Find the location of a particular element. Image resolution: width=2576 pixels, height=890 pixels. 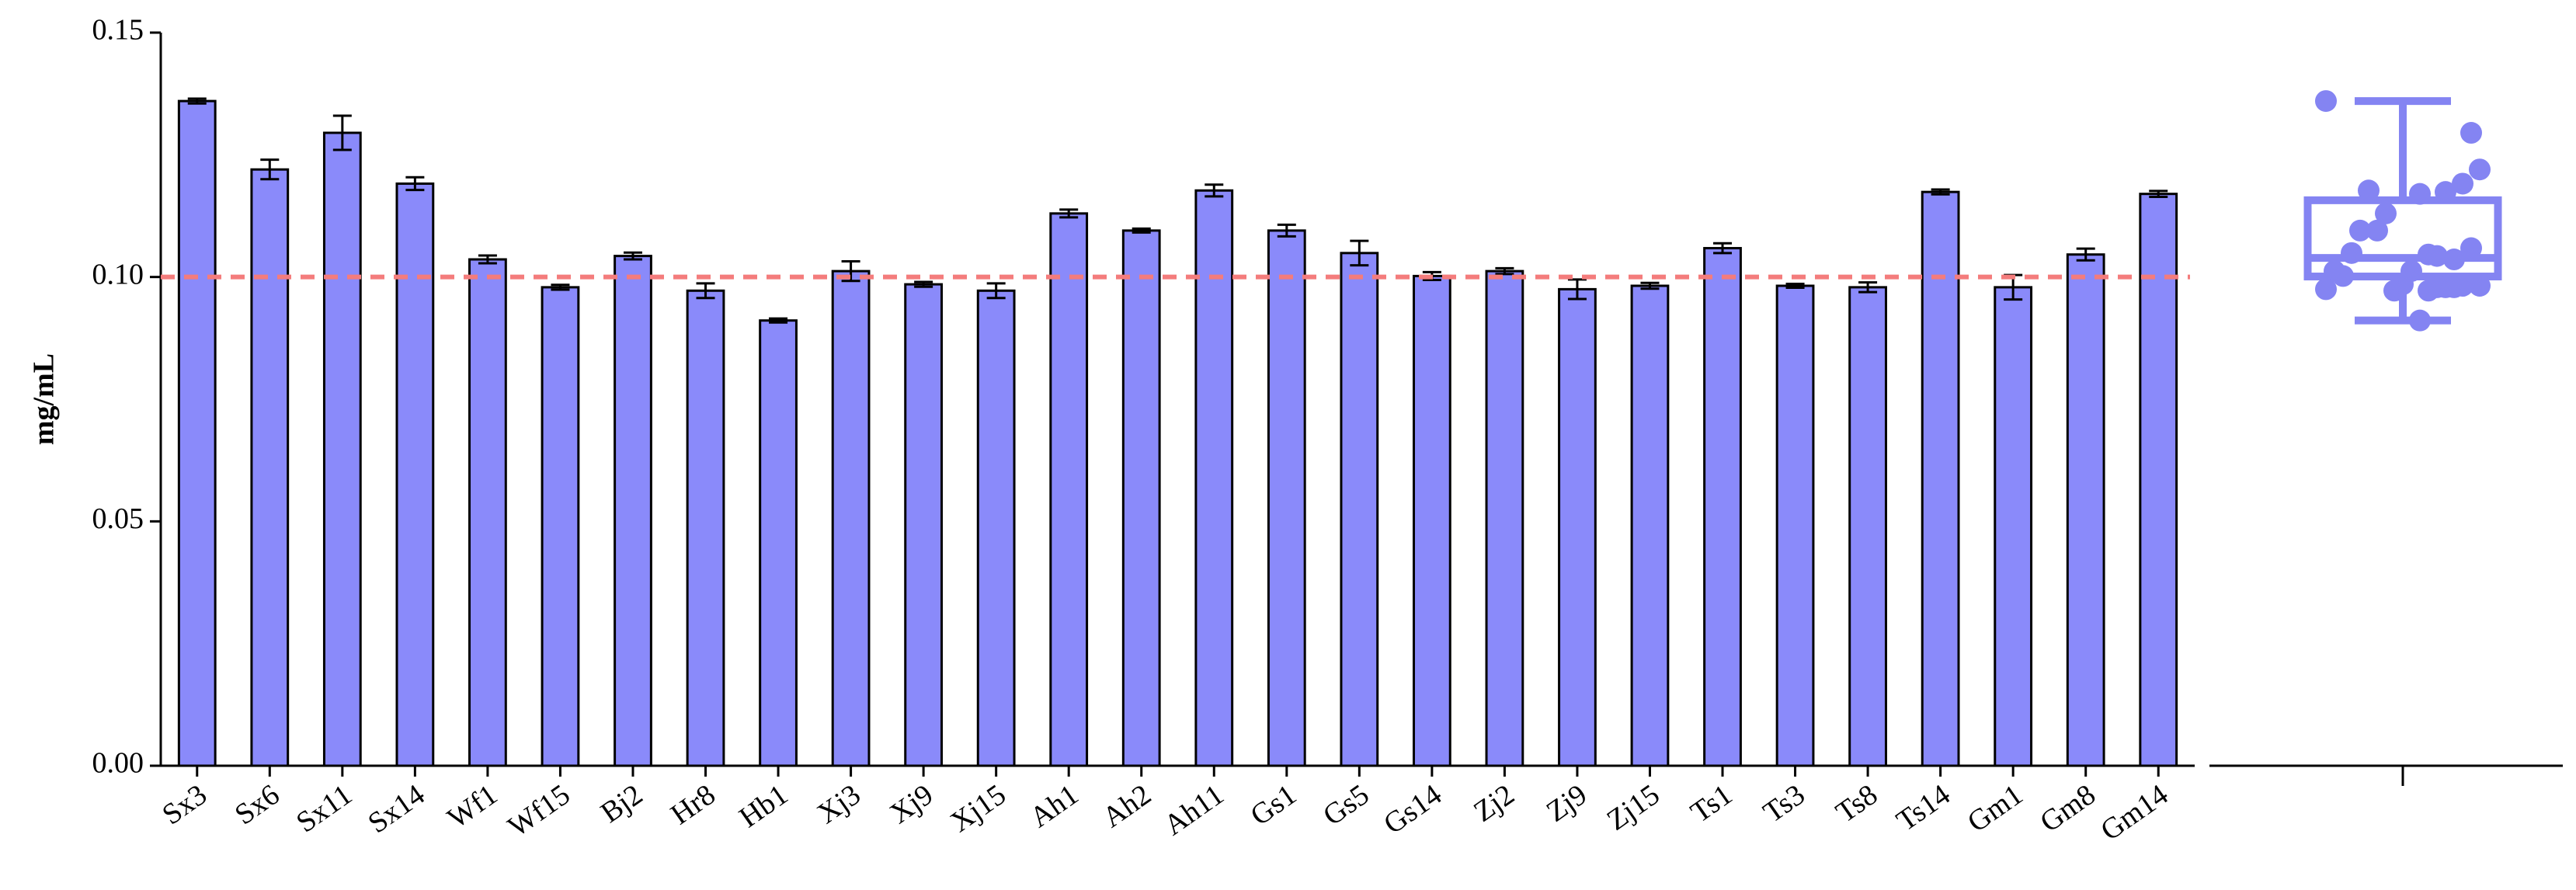

y-axis-label: mg/mL is located at coordinates (44, 399).